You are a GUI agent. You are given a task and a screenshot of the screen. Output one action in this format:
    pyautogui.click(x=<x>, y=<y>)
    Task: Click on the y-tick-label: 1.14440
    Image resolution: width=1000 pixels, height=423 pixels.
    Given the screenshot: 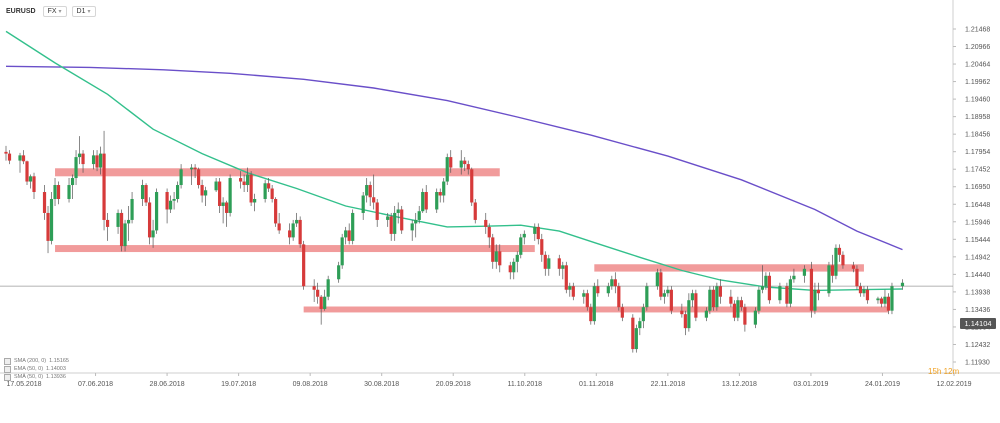 What is the action you would take?
    pyautogui.click(x=977, y=275)
    